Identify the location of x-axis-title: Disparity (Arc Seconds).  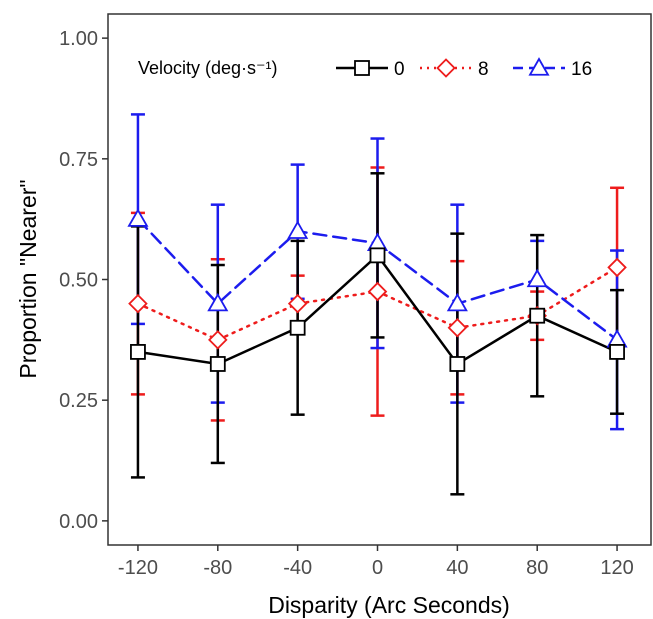
(389, 605).